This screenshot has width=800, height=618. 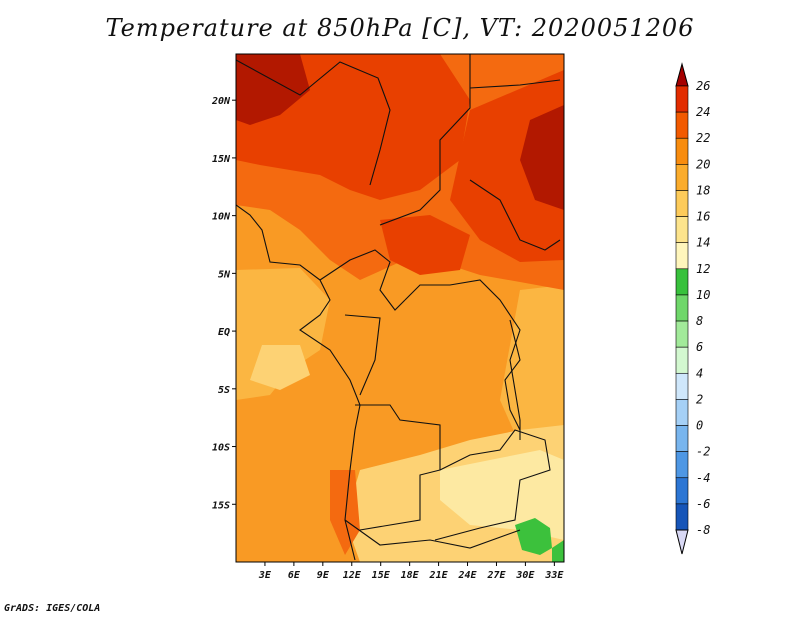 What do you see at coordinates (703, 190) in the screenshot?
I see `colorbar-label: 18` at bounding box center [703, 190].